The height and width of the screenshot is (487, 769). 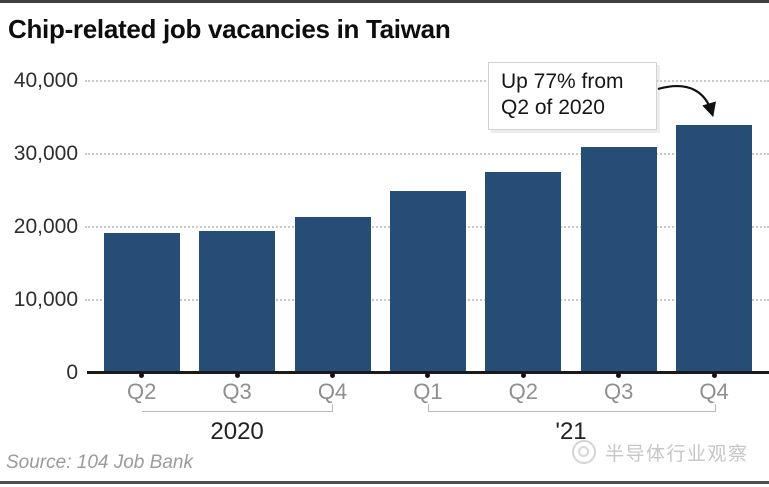 I want to click on y-tick-label-10000: 10,000, so click(x=45, y=299).